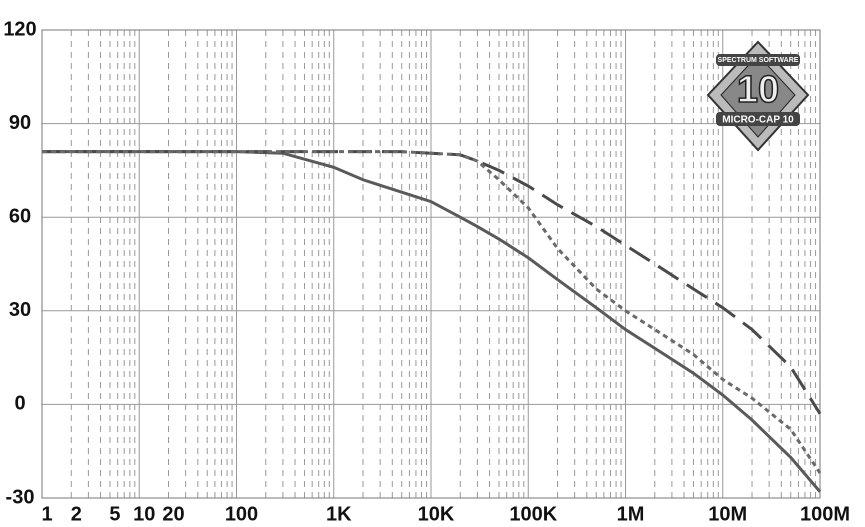 This screenshot has width=865, height=527. What do you see at coordinates (339, 514) in the screenshot?
I see `x-tick-label: 1K` at bounding box center [339, 514].